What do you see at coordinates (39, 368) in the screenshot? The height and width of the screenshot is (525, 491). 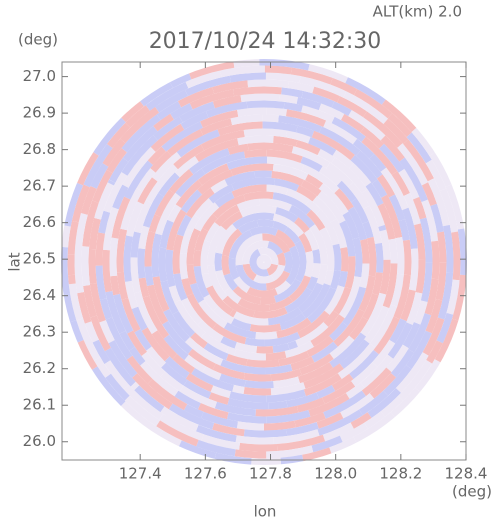 I see `y-tick-label: 26.2` at bounding box center [39, 368].